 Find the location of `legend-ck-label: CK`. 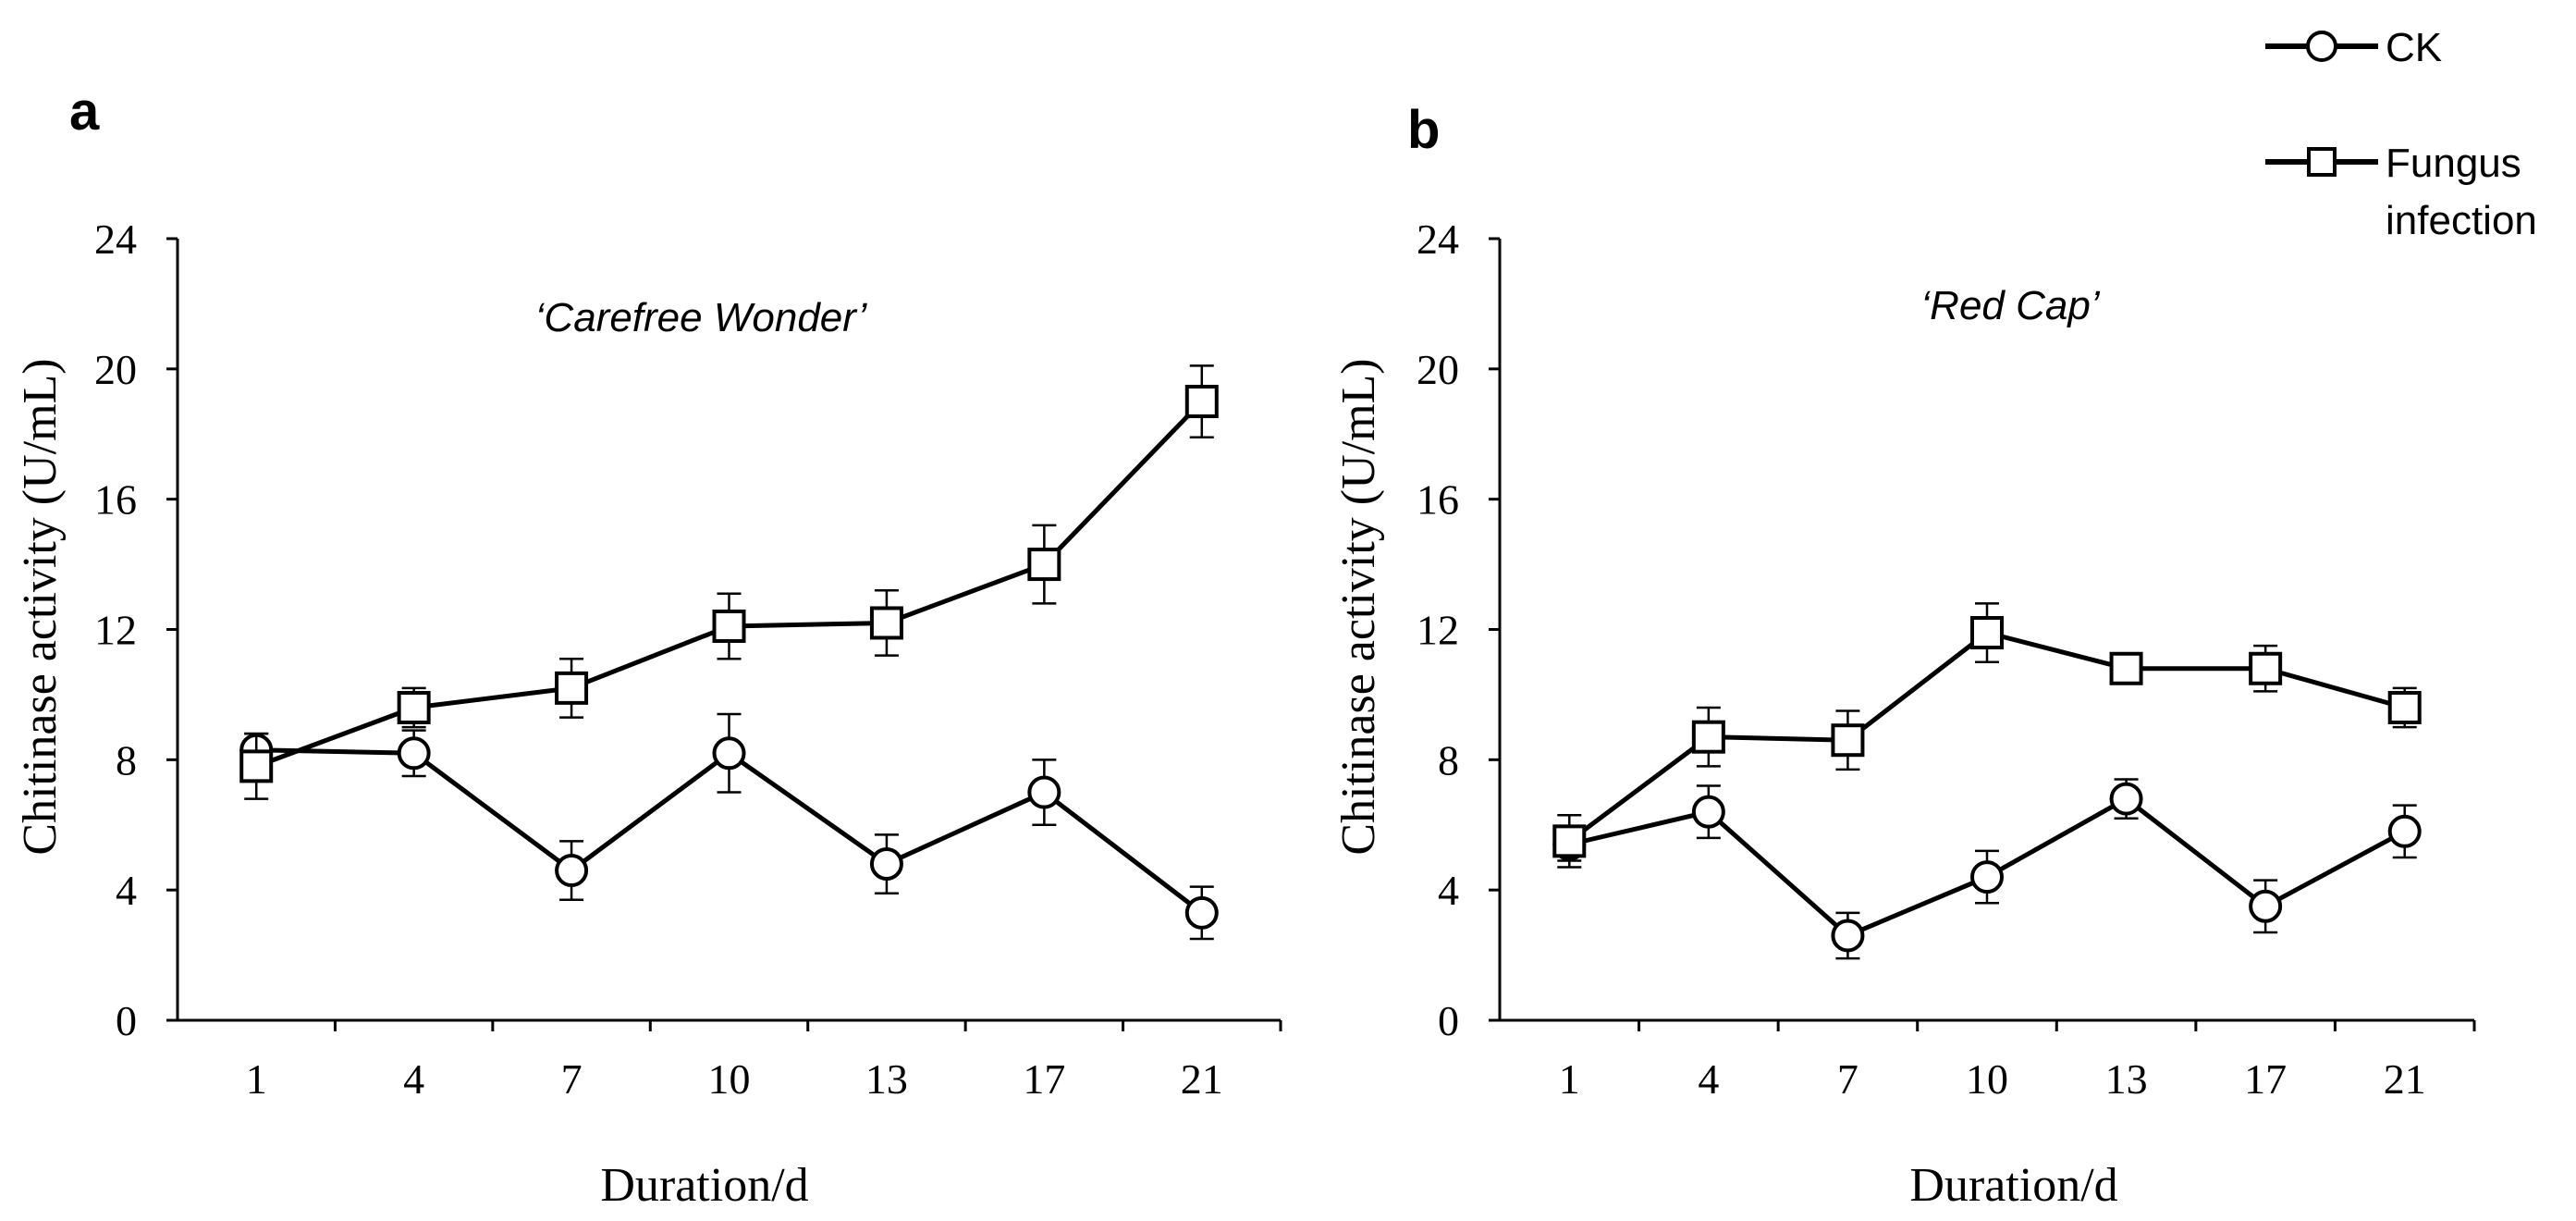

legend-ck-label: CK is located at coordinates (2414, 48).